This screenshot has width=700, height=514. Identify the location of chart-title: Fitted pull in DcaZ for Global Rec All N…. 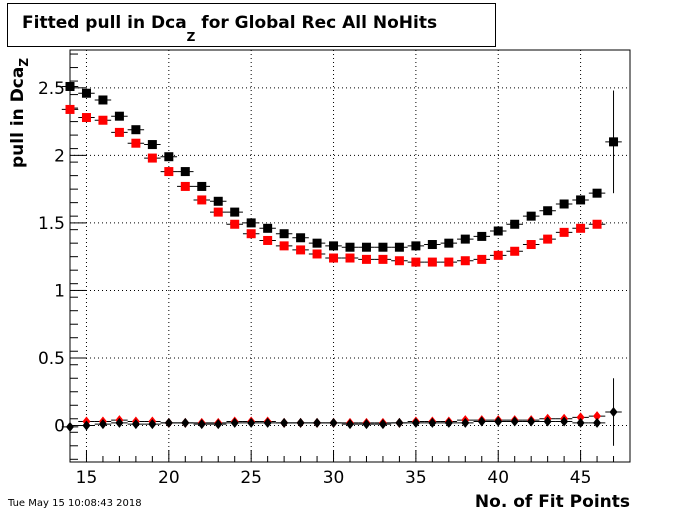
(230, 28).